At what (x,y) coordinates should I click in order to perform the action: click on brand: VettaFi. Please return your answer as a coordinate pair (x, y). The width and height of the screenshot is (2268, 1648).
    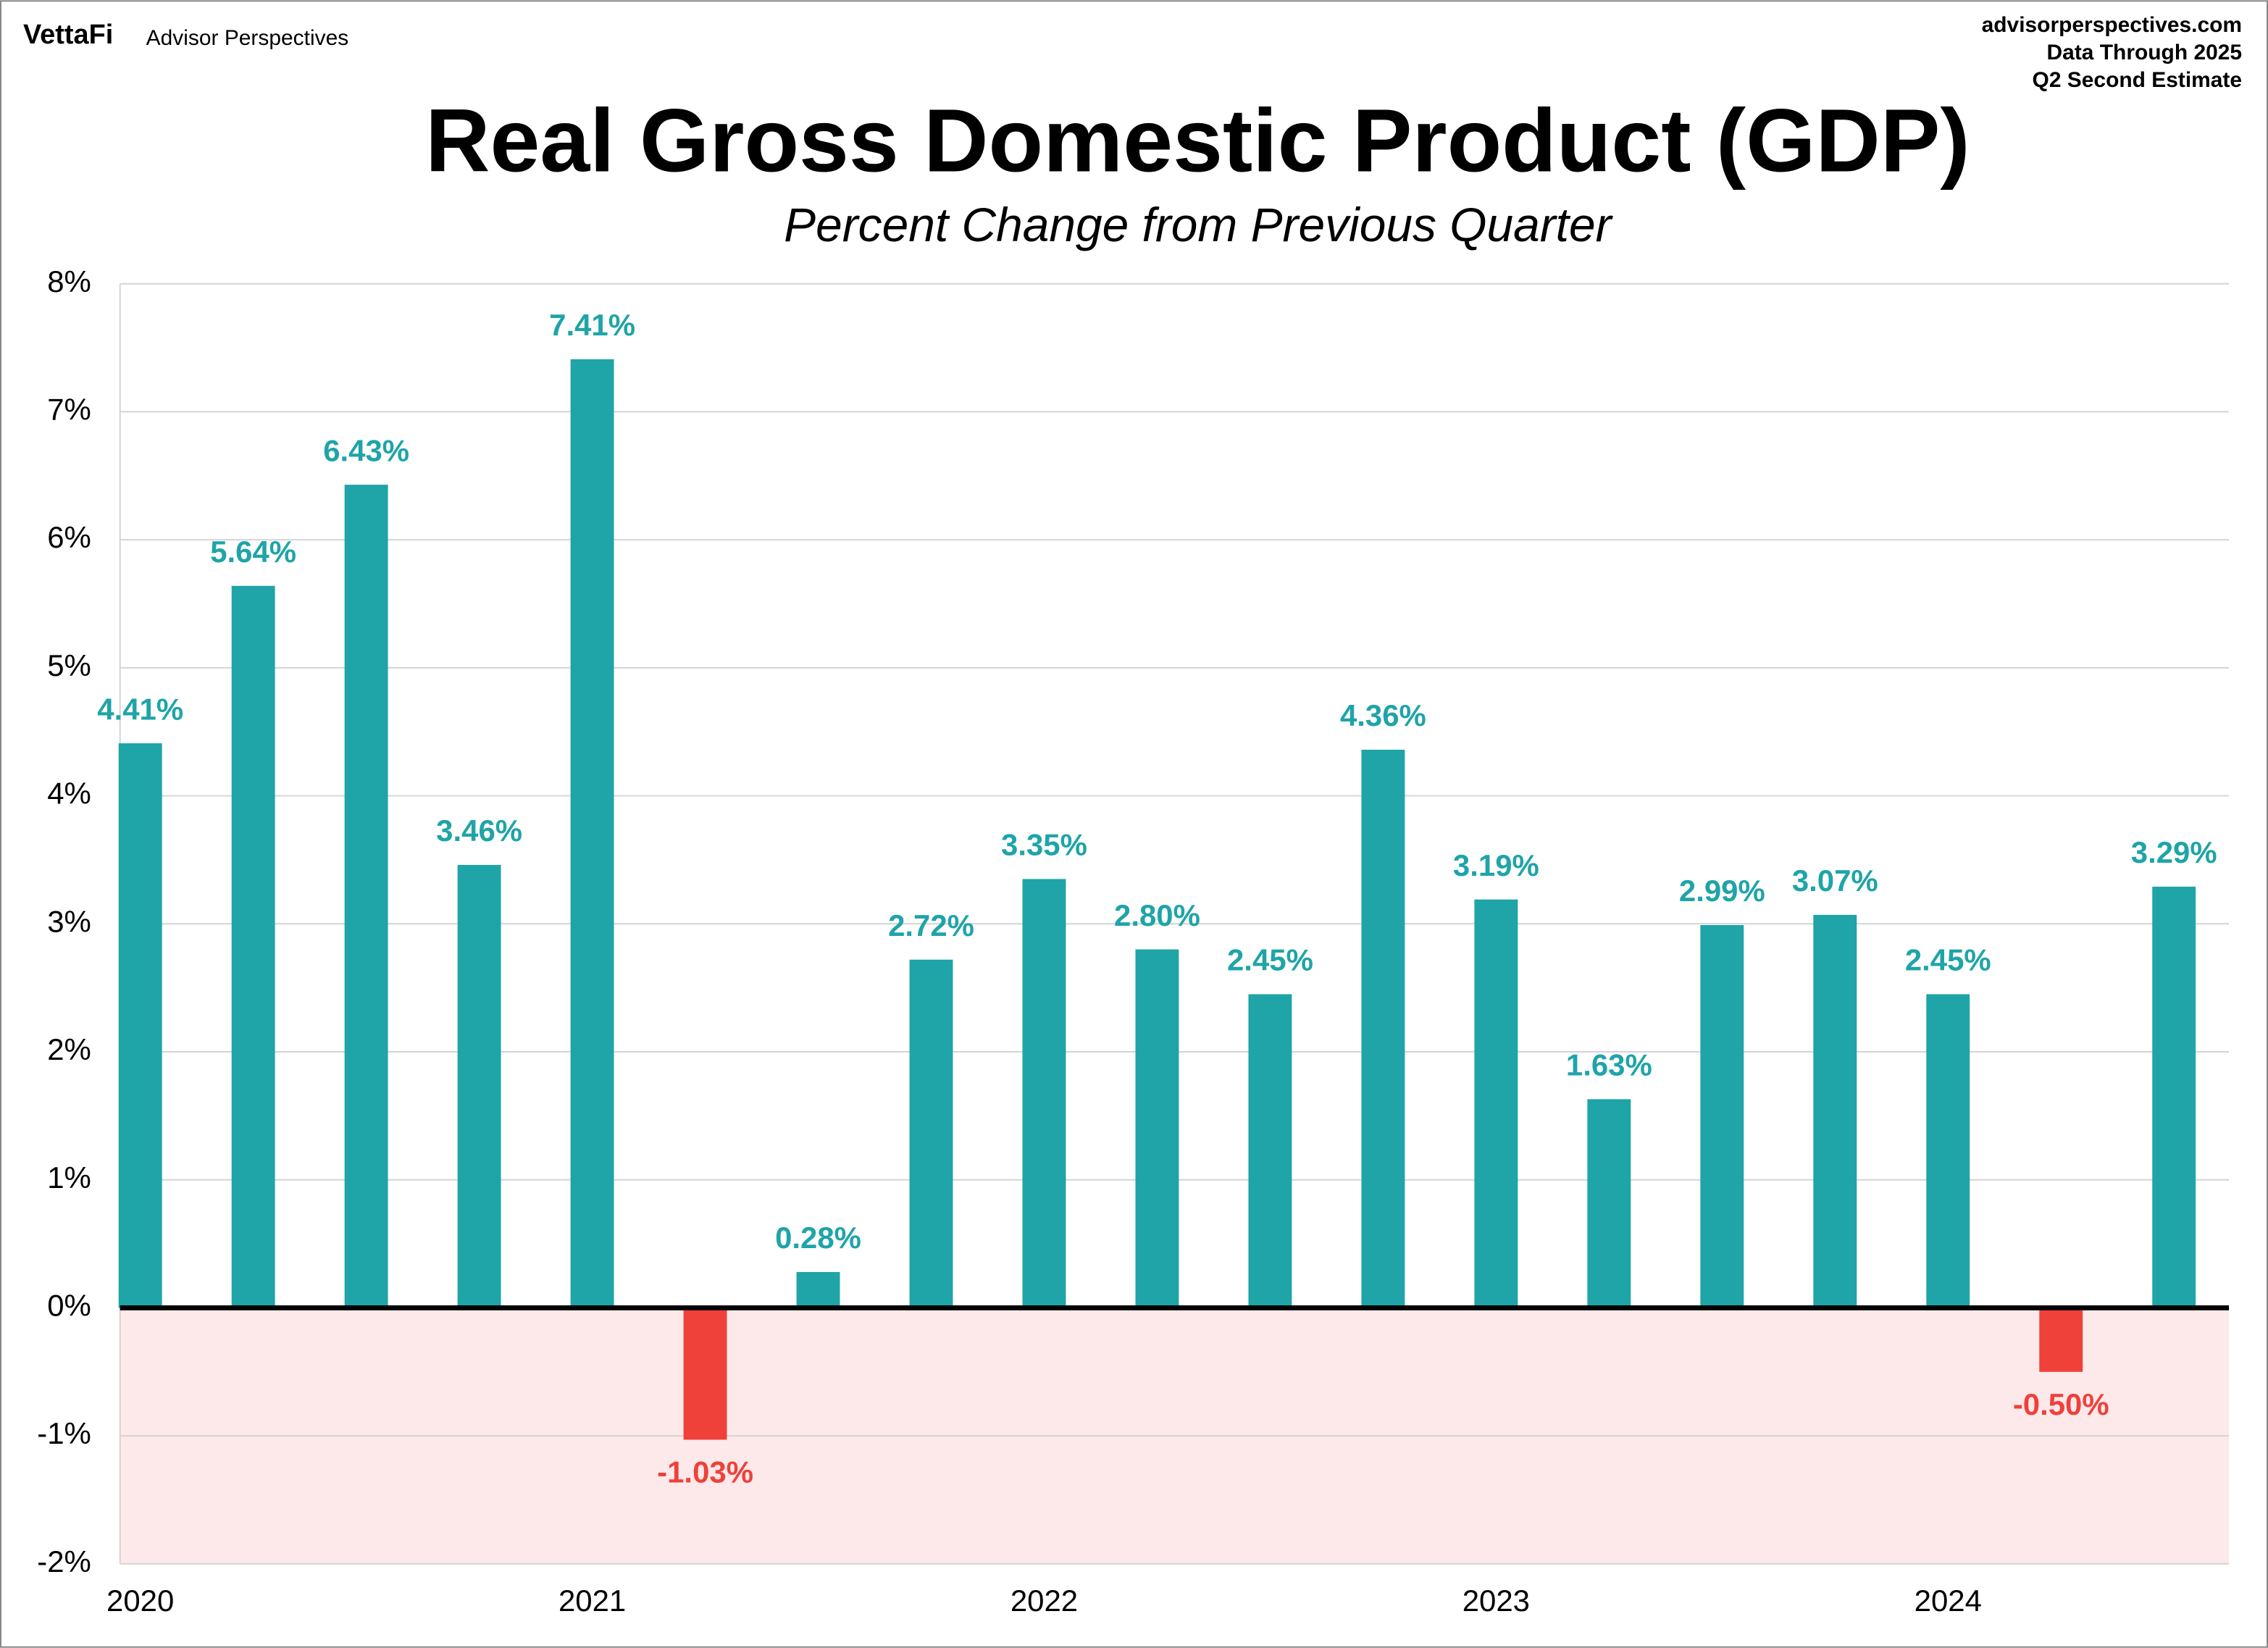
    Looking at the image, I should click on (68, 35).